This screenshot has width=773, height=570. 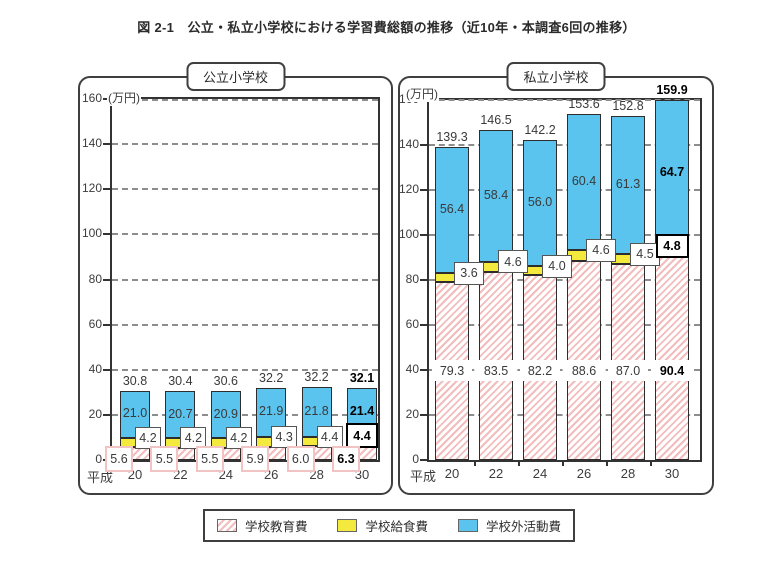 What do you see at coordinates (225, 413) in the screenshot?
I see `out-of-school-activity-label: 20.9` at bounding box center [225, 413].